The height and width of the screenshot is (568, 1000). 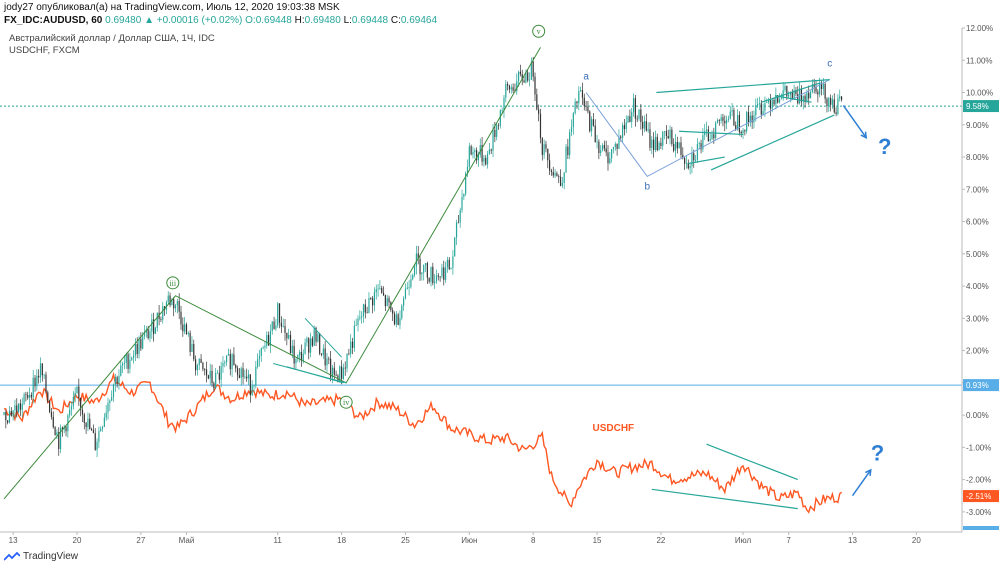 What do you see at coordinates (977, 254) in the screenshot?
I see `y-tick-label: 5.00%` at bounding box center [977, 254].